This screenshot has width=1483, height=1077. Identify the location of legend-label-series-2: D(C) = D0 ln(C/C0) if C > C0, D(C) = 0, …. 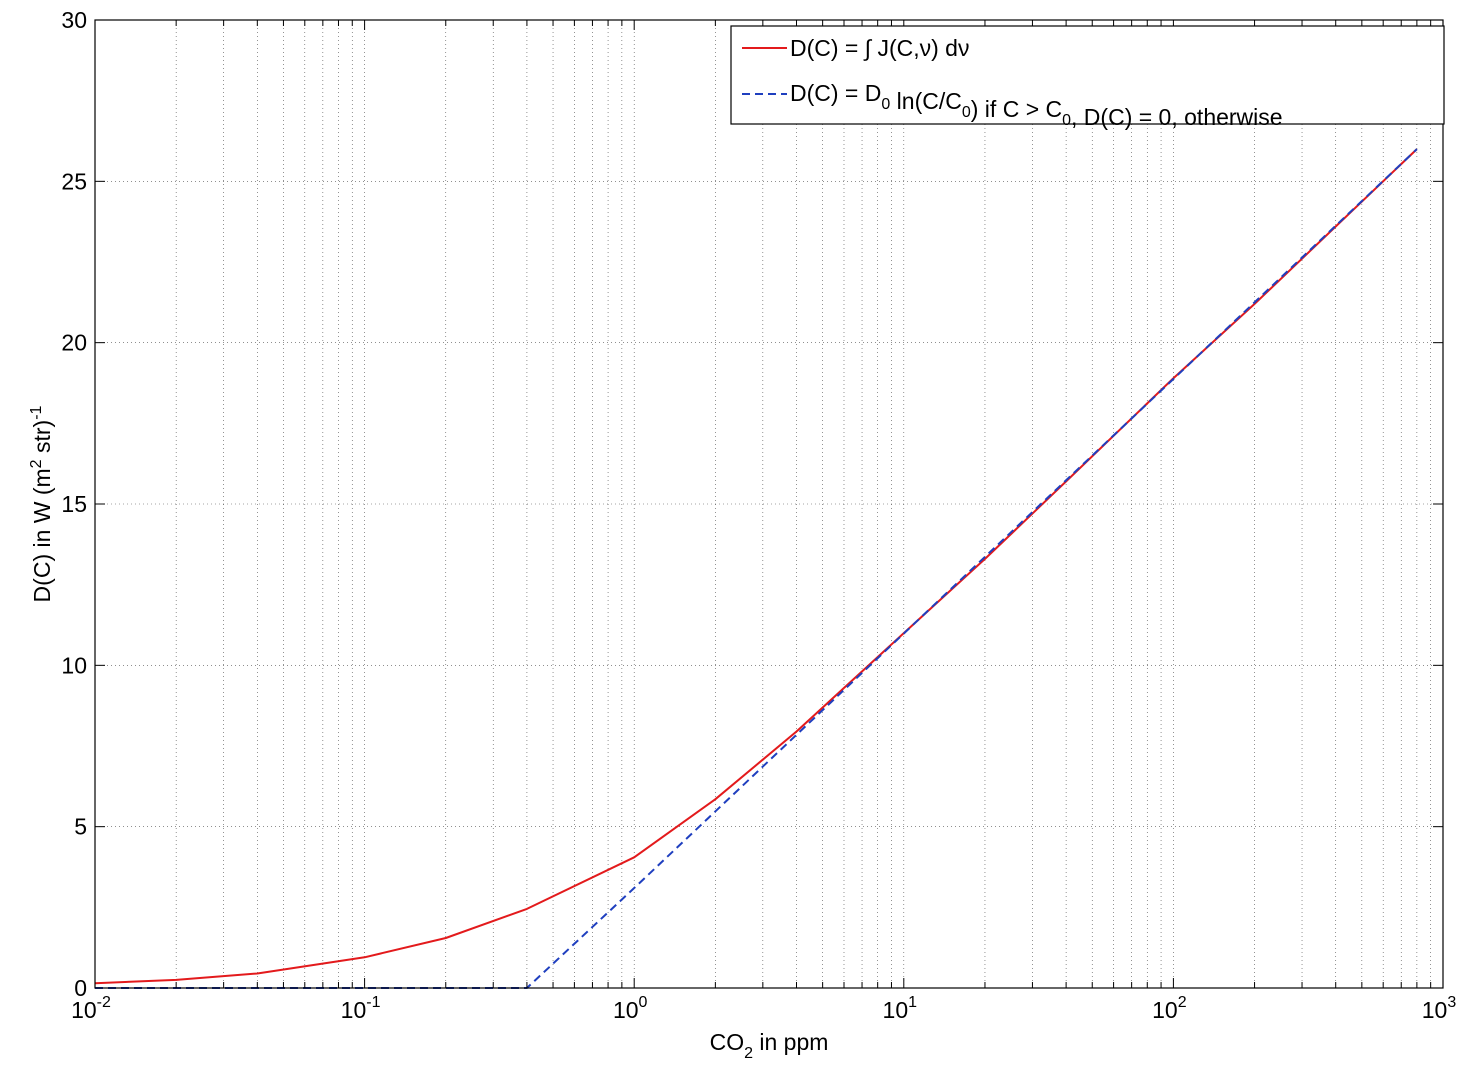
(1036, 105).